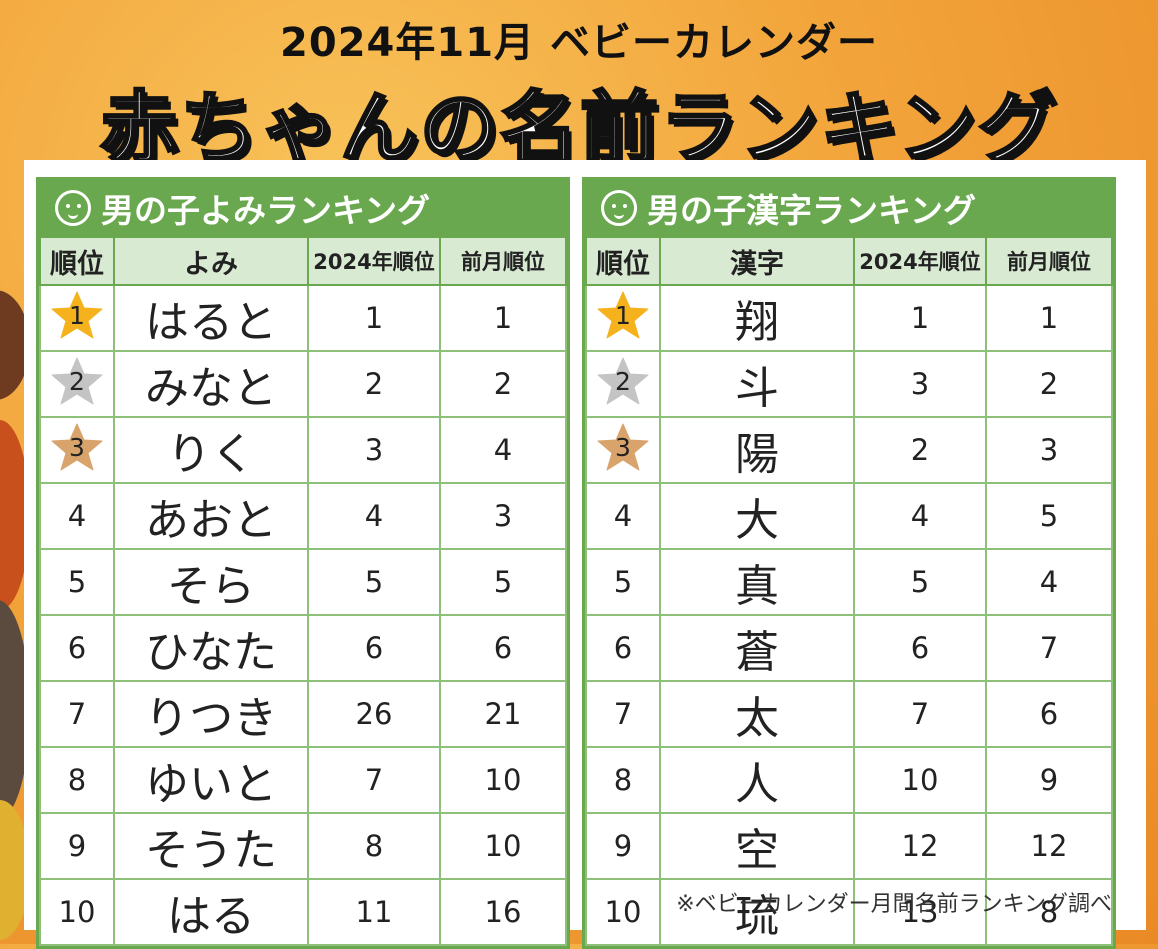 The image size is (1158, 949). What do you see at coordinates (579, 43) in the screenshot?
I see `page-subtitle: 2024年11月 ベビーカレンダー` at bounding box center [579, 43].